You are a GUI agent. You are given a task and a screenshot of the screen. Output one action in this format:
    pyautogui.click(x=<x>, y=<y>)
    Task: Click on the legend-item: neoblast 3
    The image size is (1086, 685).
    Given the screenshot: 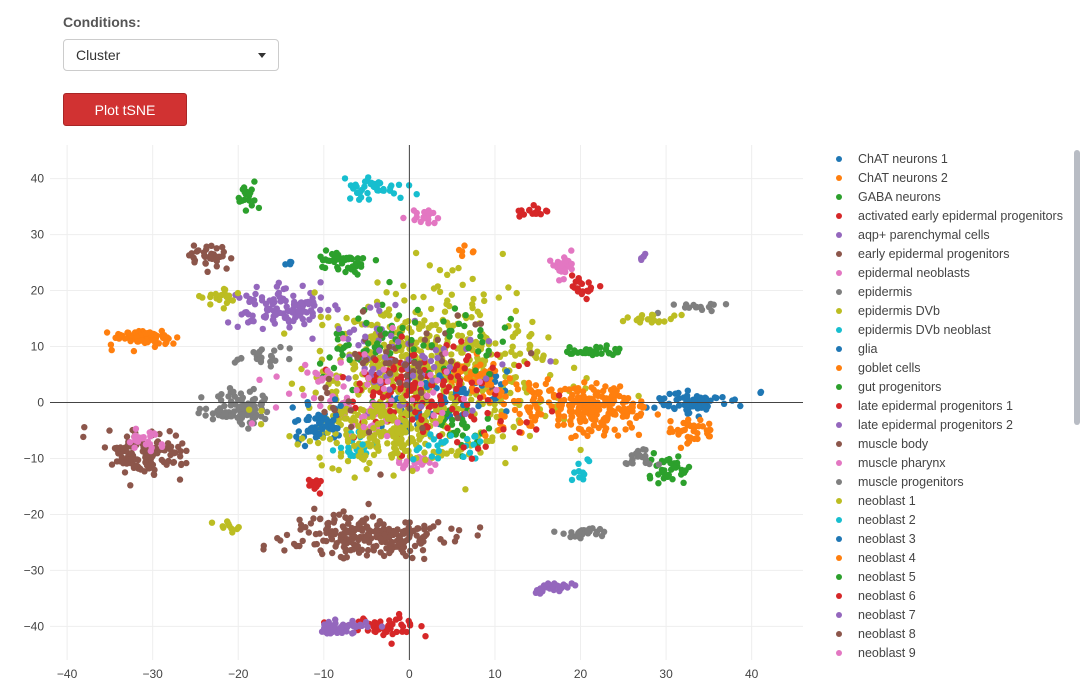 What is the action you would take?
    pyautogui.click(x=948, y=538)
    